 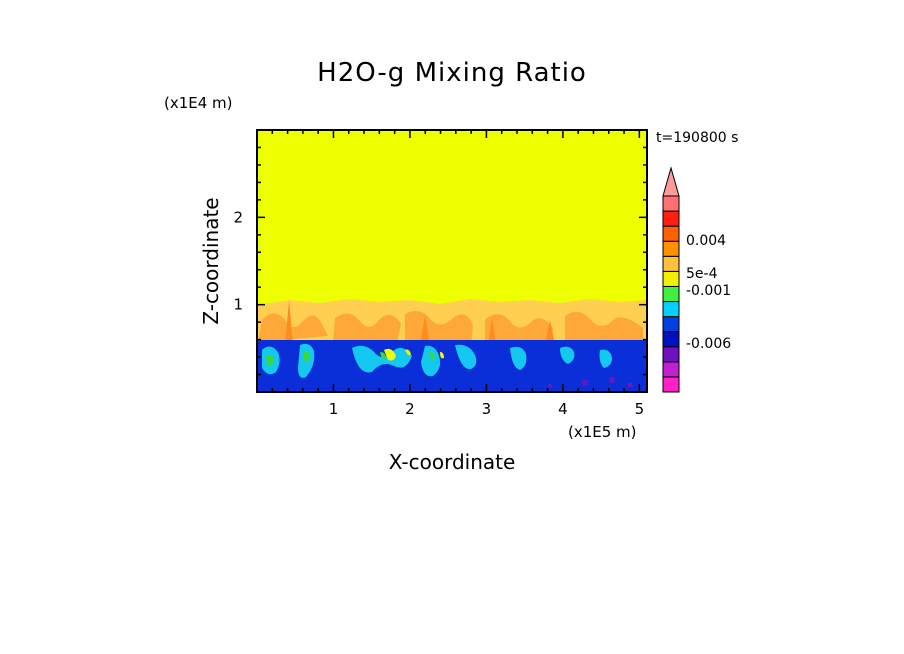 I want to click on colorbar-label: -0.006, so click(x=708, y=344).